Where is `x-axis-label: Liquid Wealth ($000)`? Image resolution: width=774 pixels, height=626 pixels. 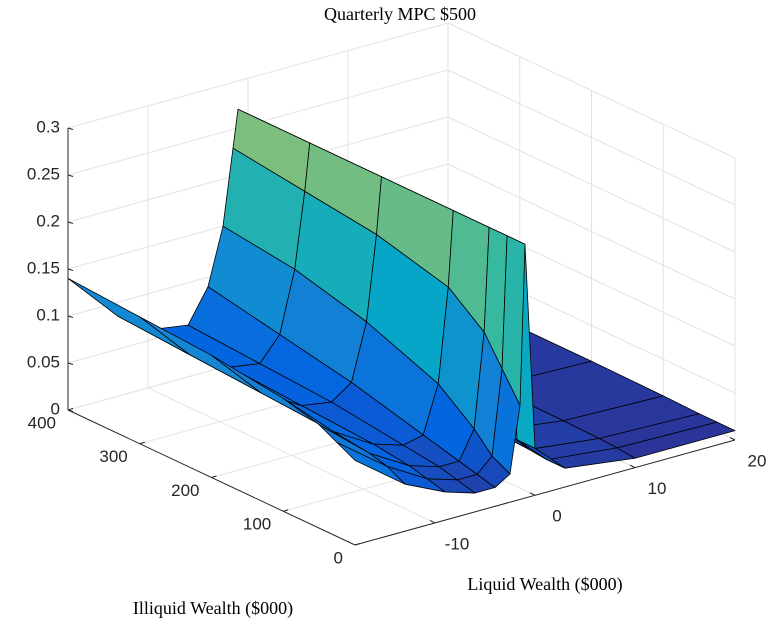 x-axis-label: Liquid Wealth ($000) is located at coordinates (544, 584).